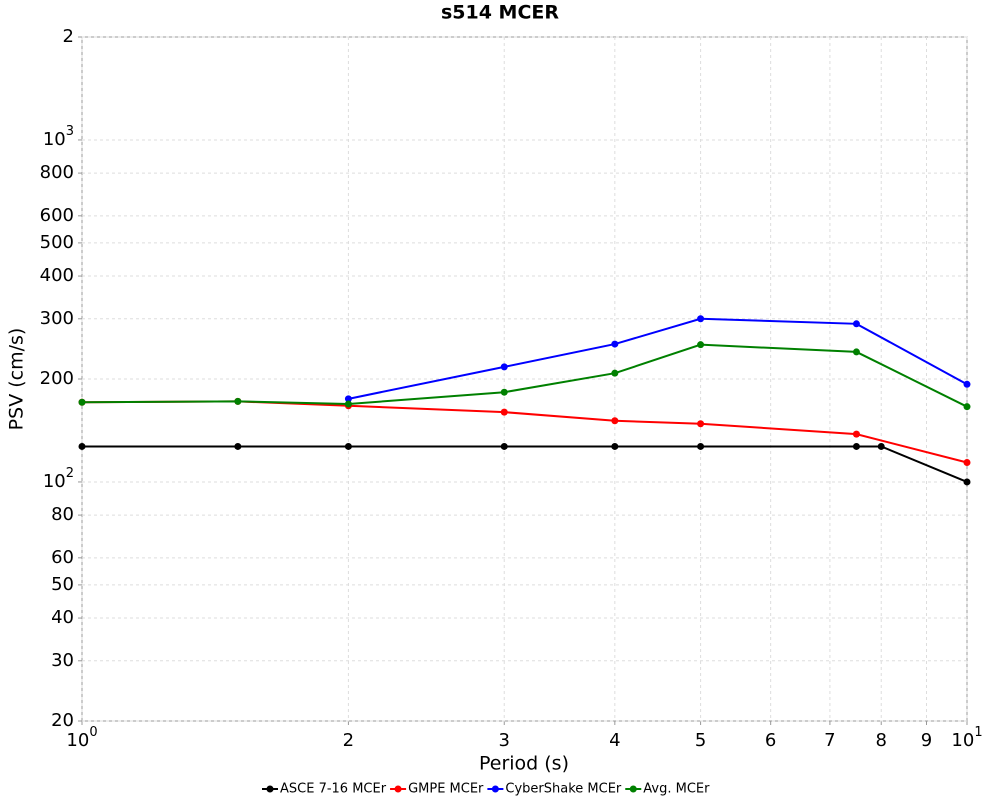 The image size is (1000, 800). I want to click on legend-label: CyberShake MCEr, so click(563, 789).